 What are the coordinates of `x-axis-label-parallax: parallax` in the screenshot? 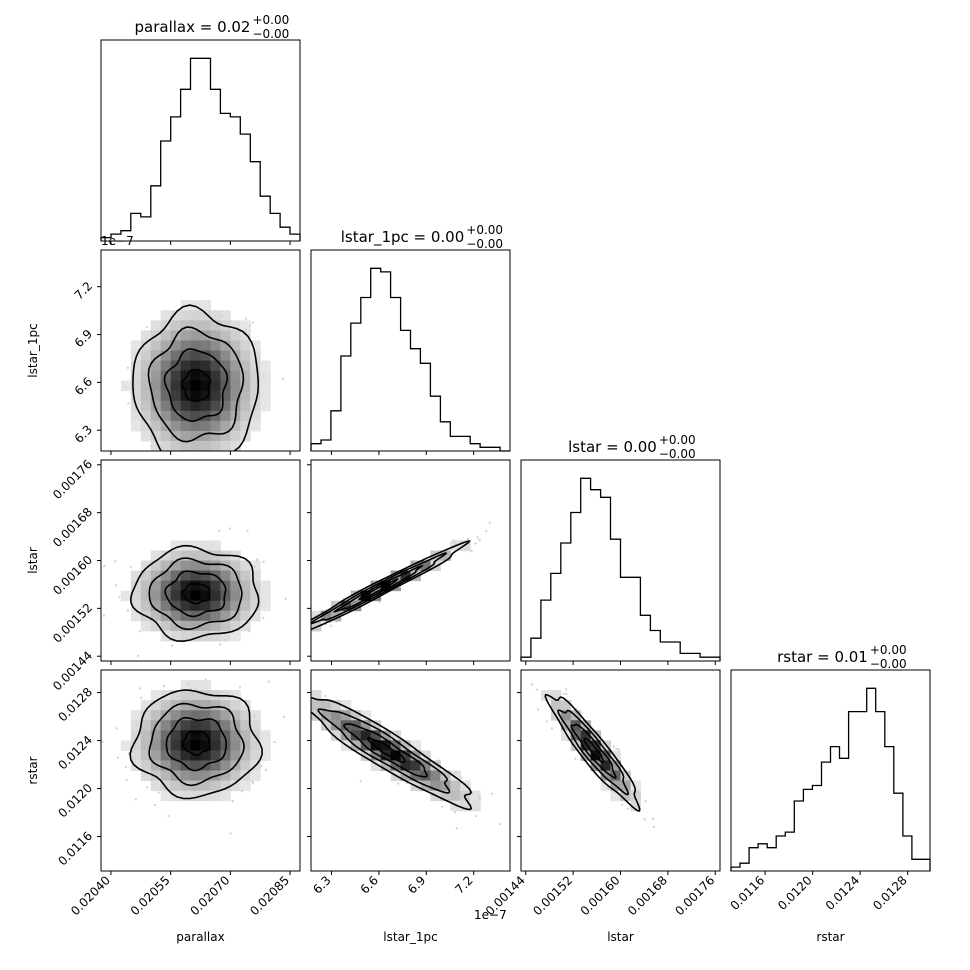 It's located at (200, 937).